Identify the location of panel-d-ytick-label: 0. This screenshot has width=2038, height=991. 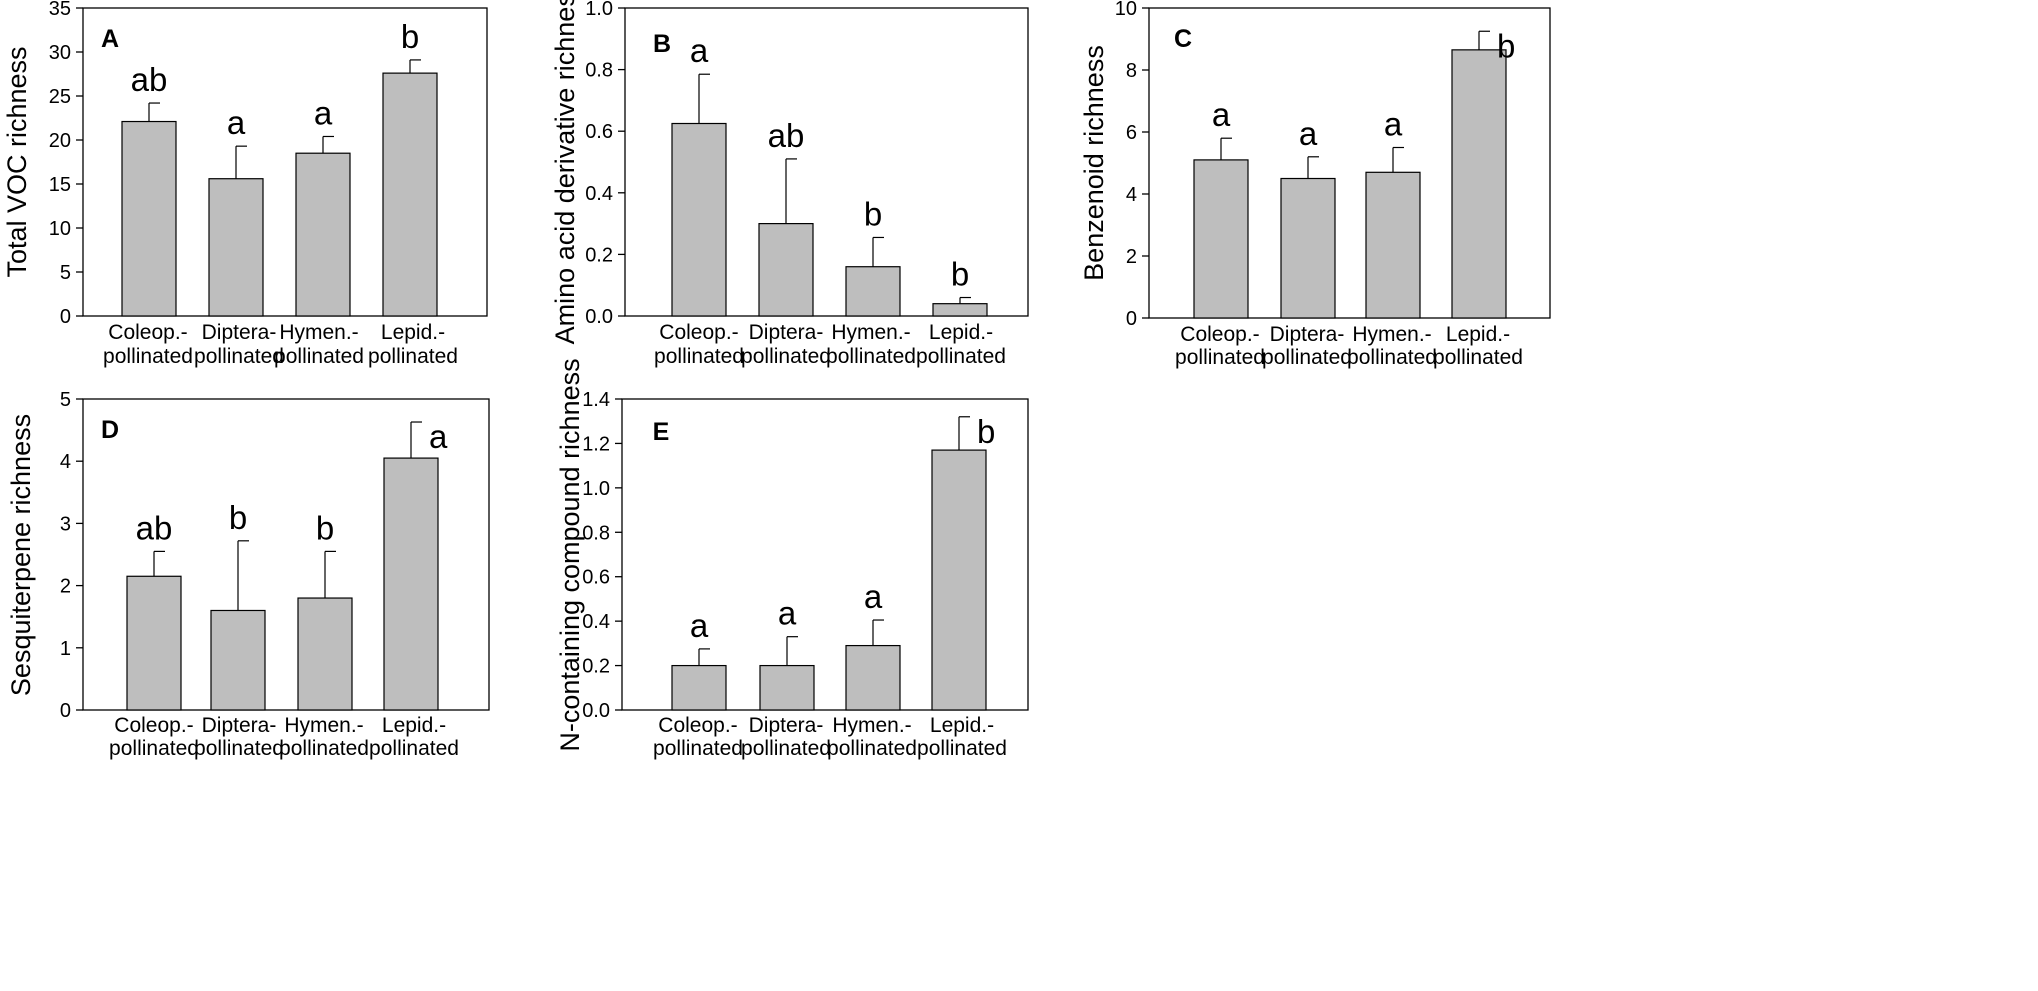
(65, 711).